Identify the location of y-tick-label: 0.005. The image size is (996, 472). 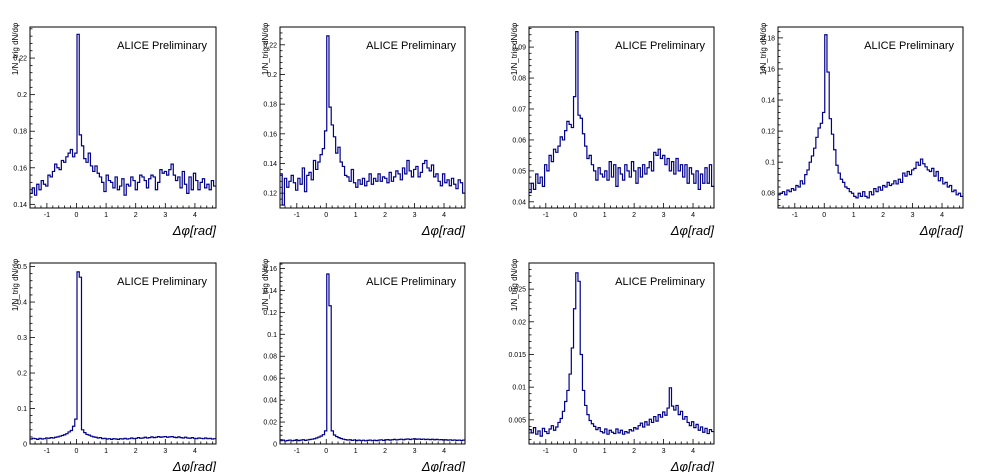
(517, 420).